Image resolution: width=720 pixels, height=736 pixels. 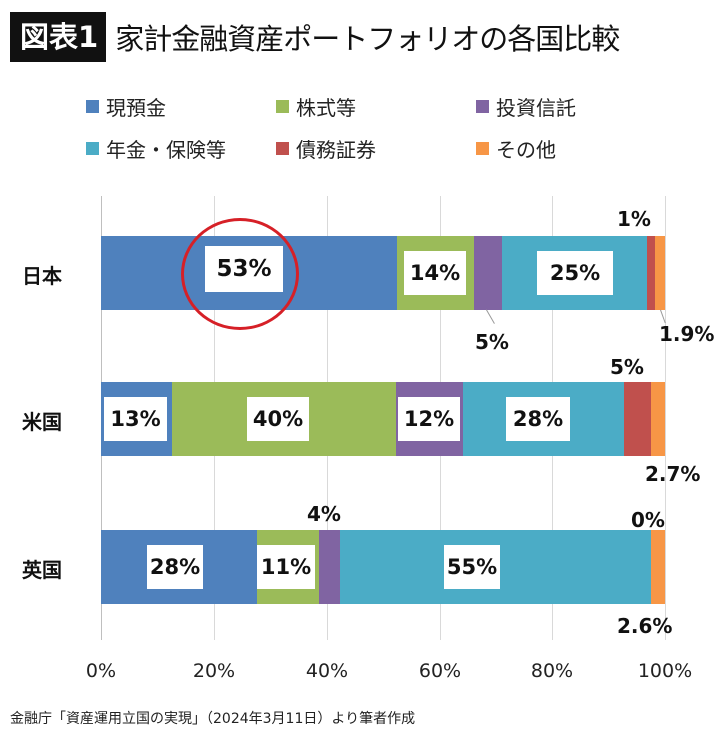 I want to click on data-label: 0%, so click(x=648, y=520).